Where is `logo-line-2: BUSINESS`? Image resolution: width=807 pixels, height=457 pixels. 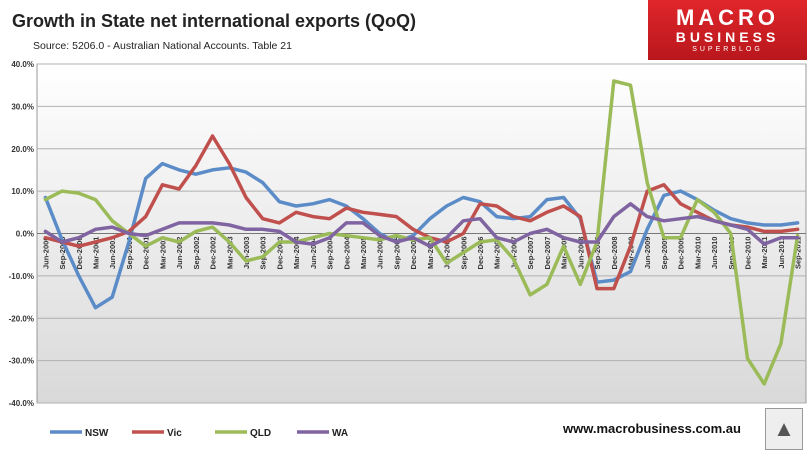 logo-line-2: BUSINESS is located at coordinates (727, 37).